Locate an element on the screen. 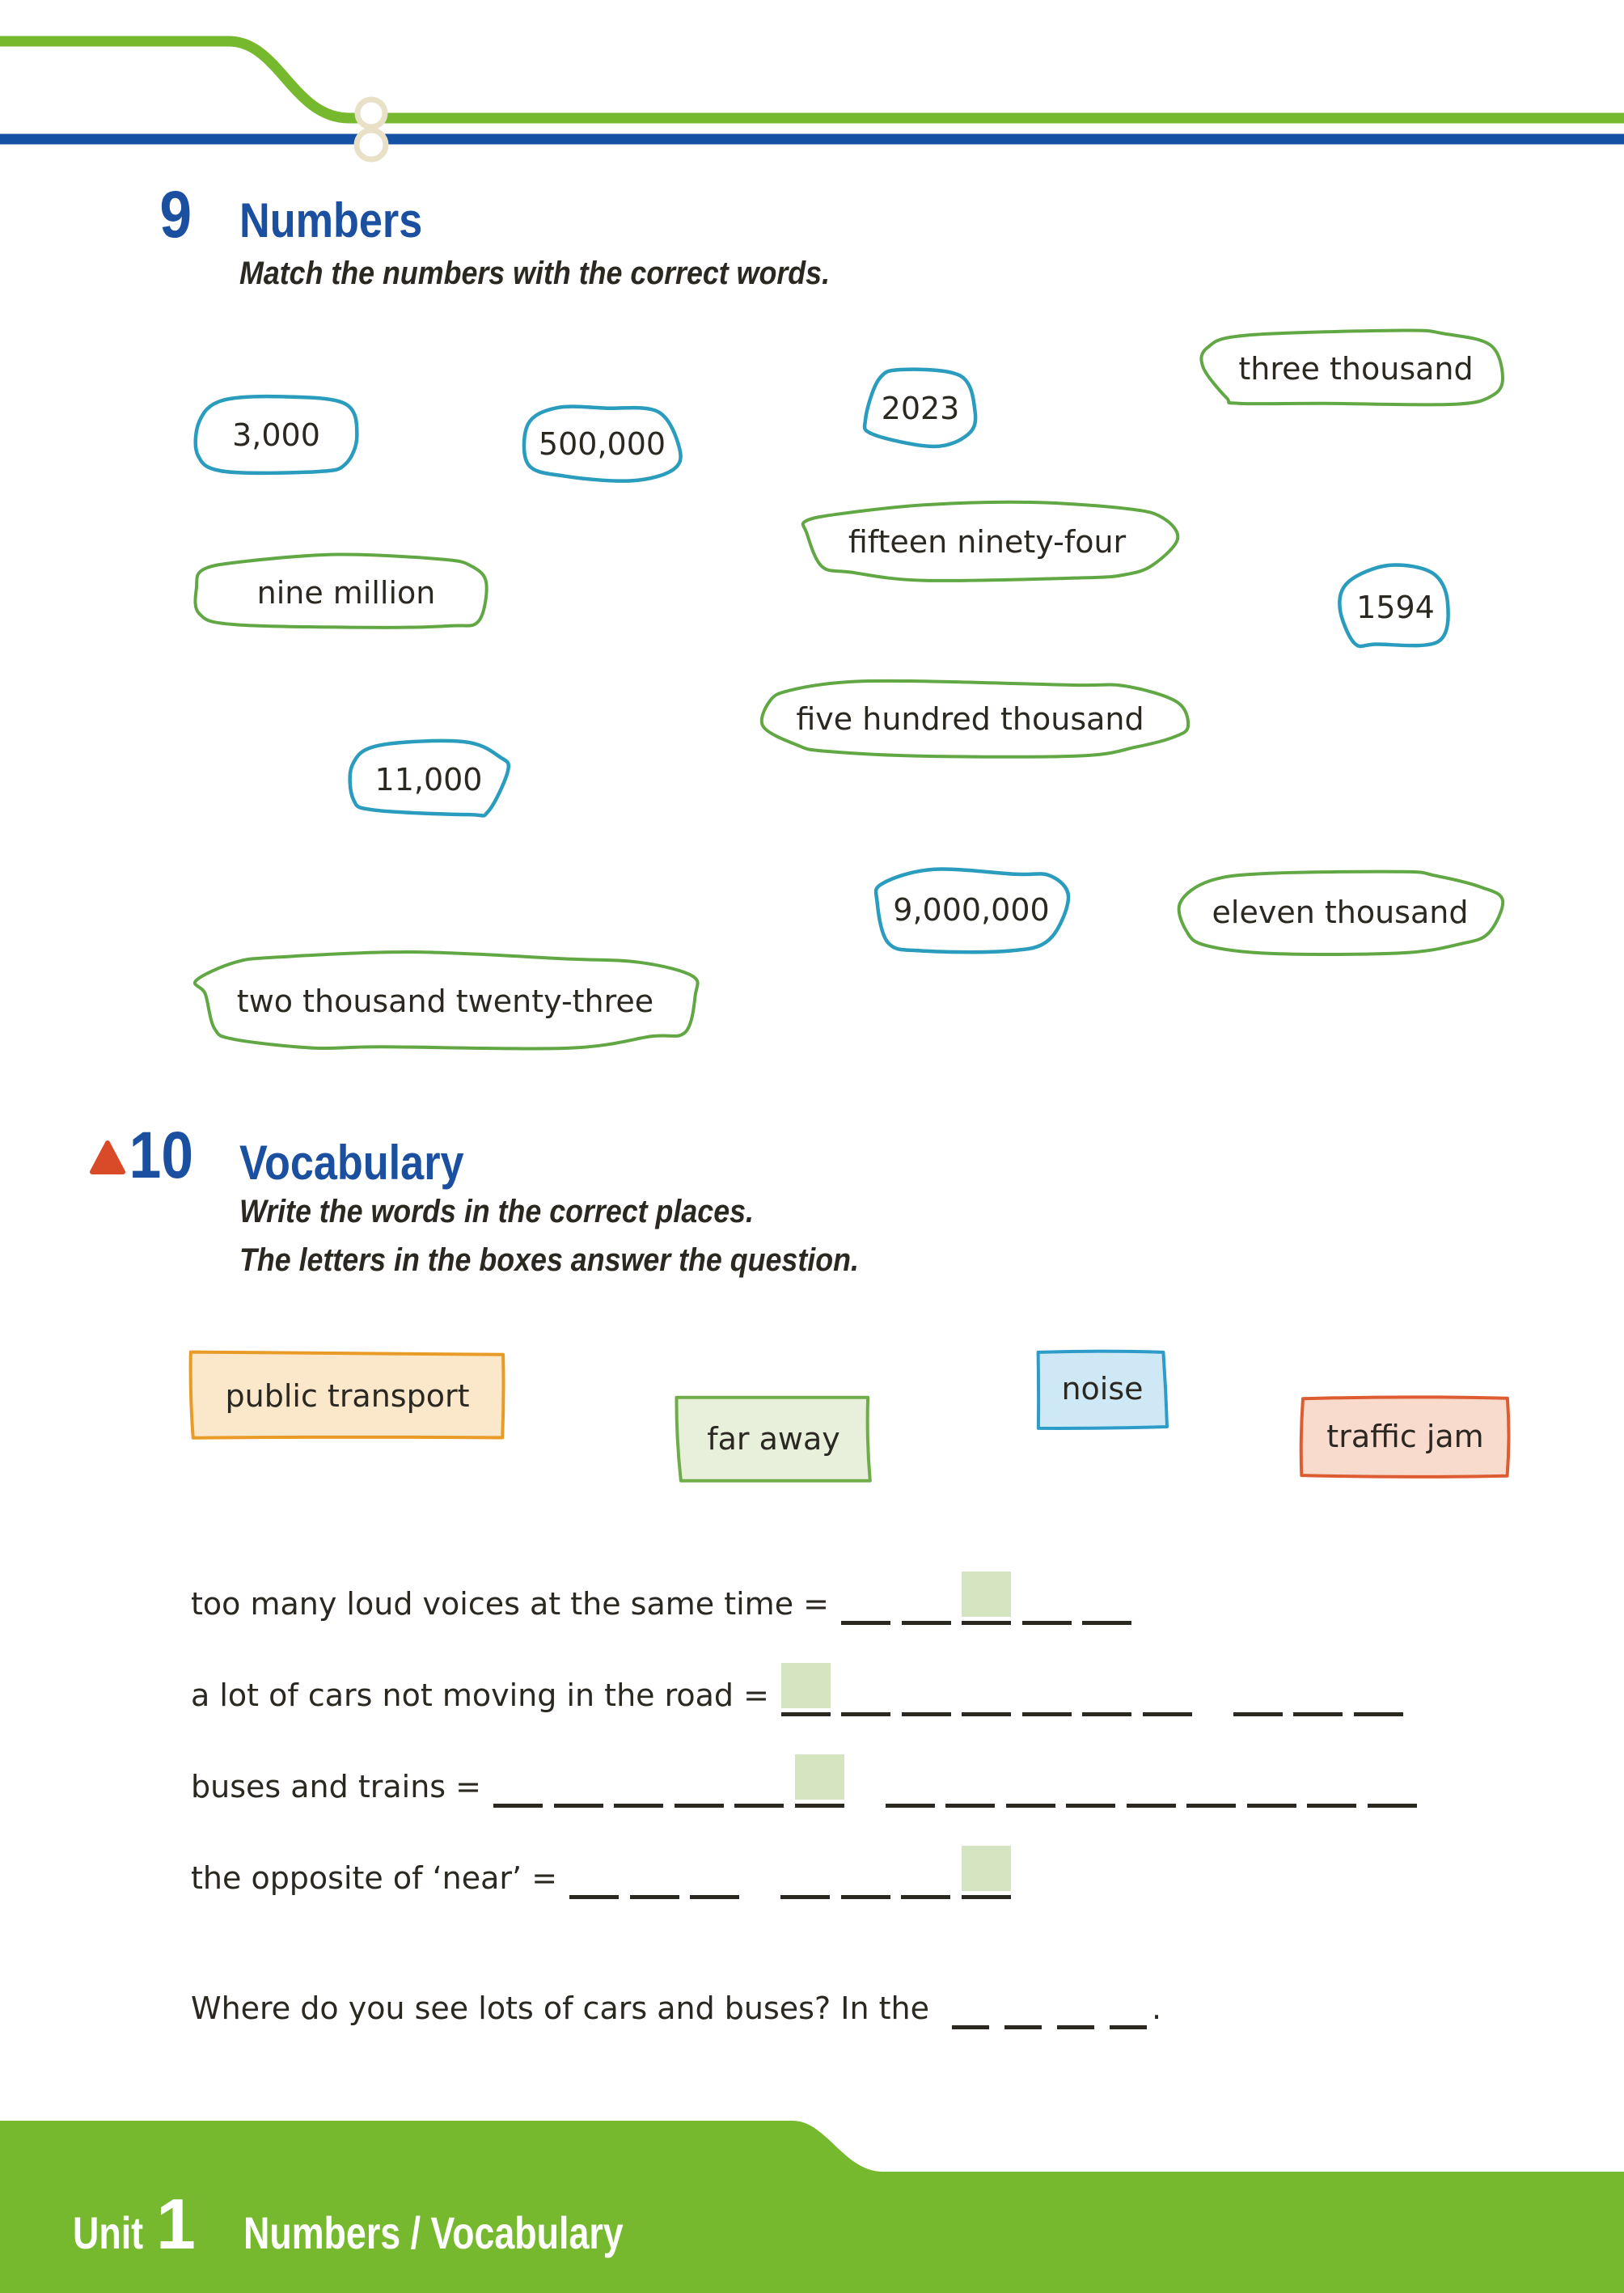  top-decoration is located at coordinates (812, 100).